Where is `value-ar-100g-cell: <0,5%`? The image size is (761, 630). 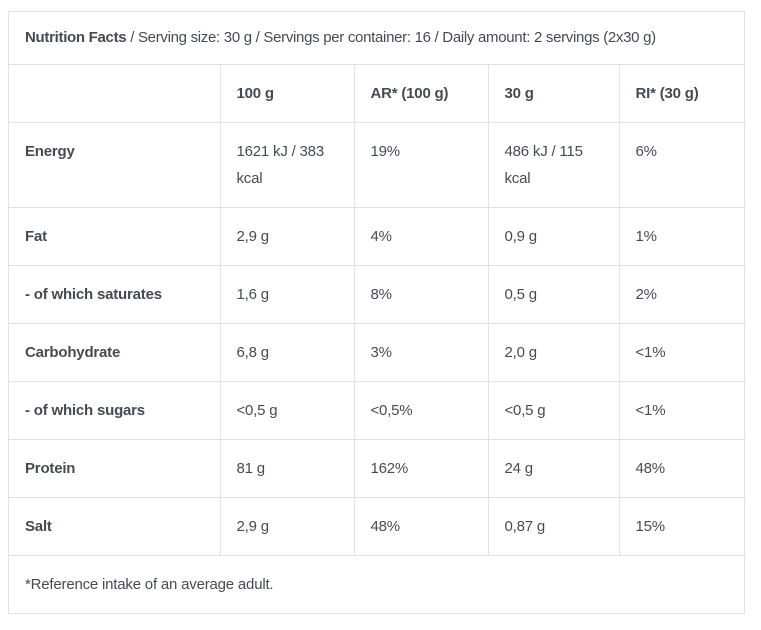 value-ar-100g-cell: <0,5% is located at coordinates (420, 410).